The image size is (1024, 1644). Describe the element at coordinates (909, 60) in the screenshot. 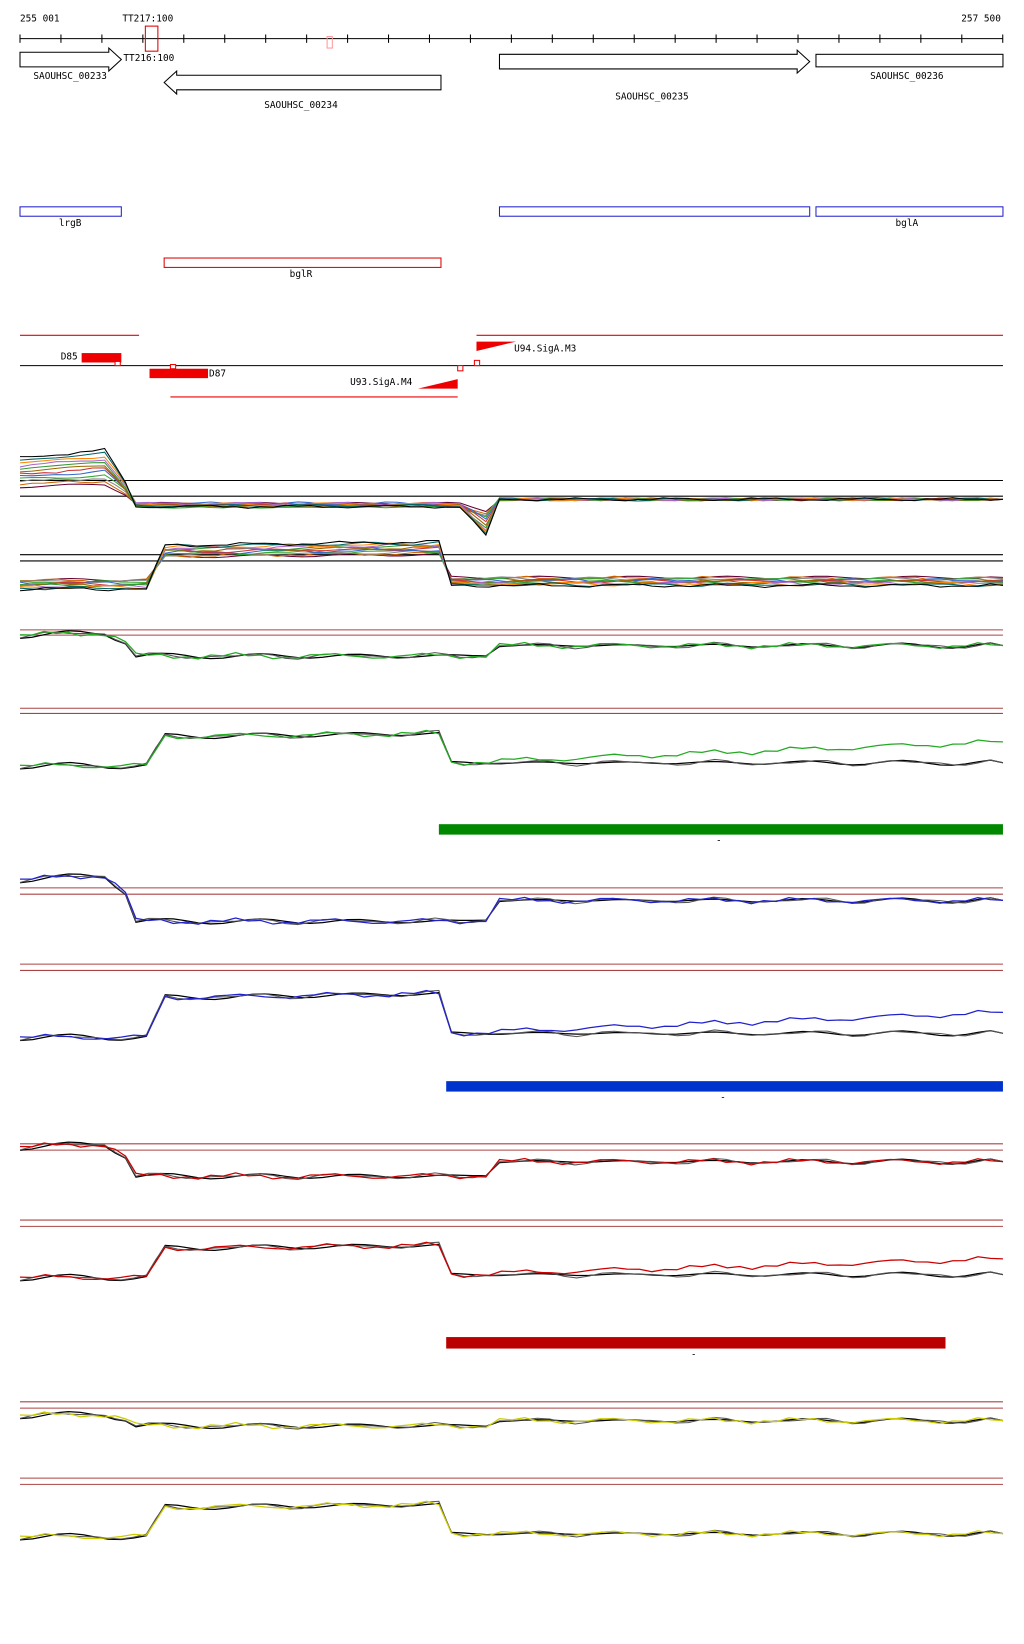

I see `gene-box` at that location.